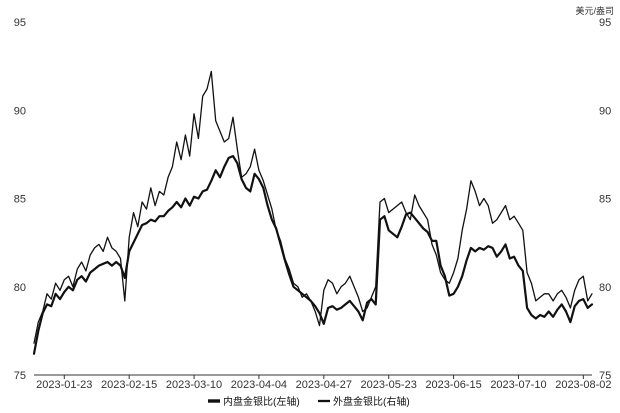 Image resolution: width=620 pixels, height=413 pixels. What do you see at coordinates (64, 385) in the screenshot?
I see `x-tick-label: 2023-01-23` at bounding box center [64, 385].